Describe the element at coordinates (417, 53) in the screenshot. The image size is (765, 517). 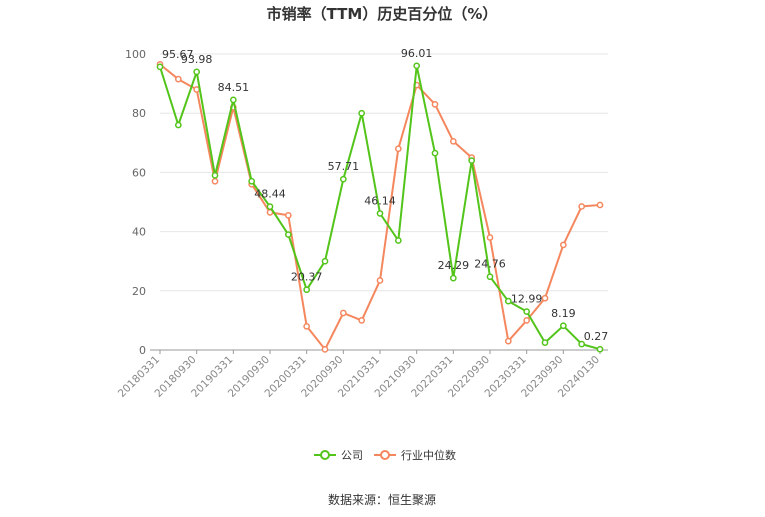
I see `data-label: 96.01` at that location.